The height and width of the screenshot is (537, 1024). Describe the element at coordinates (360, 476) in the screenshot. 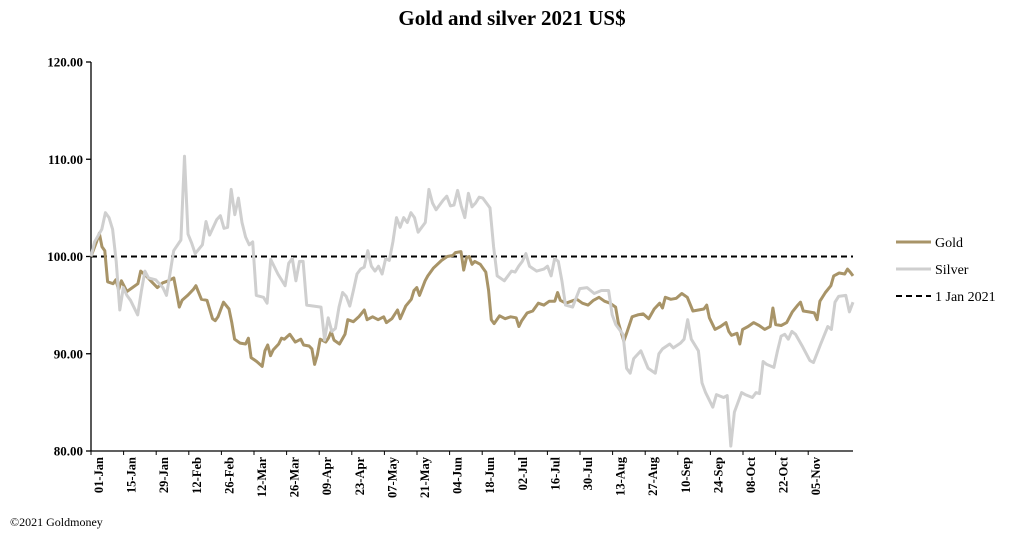

I see `x-tick-label: 23-Apr` at that location.